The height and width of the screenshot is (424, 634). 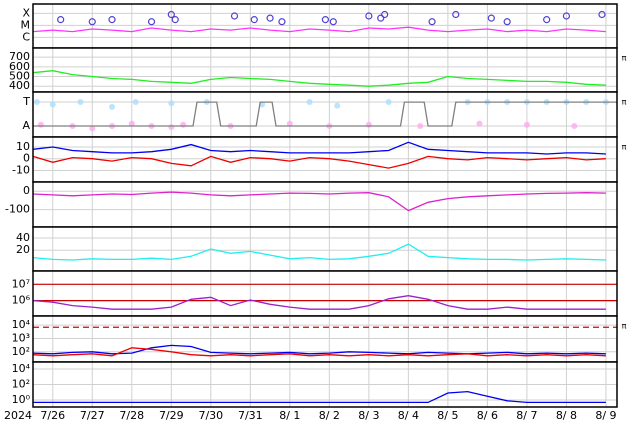 I want to click on x-tick-label: 7/26, so click(x=52, y=415).